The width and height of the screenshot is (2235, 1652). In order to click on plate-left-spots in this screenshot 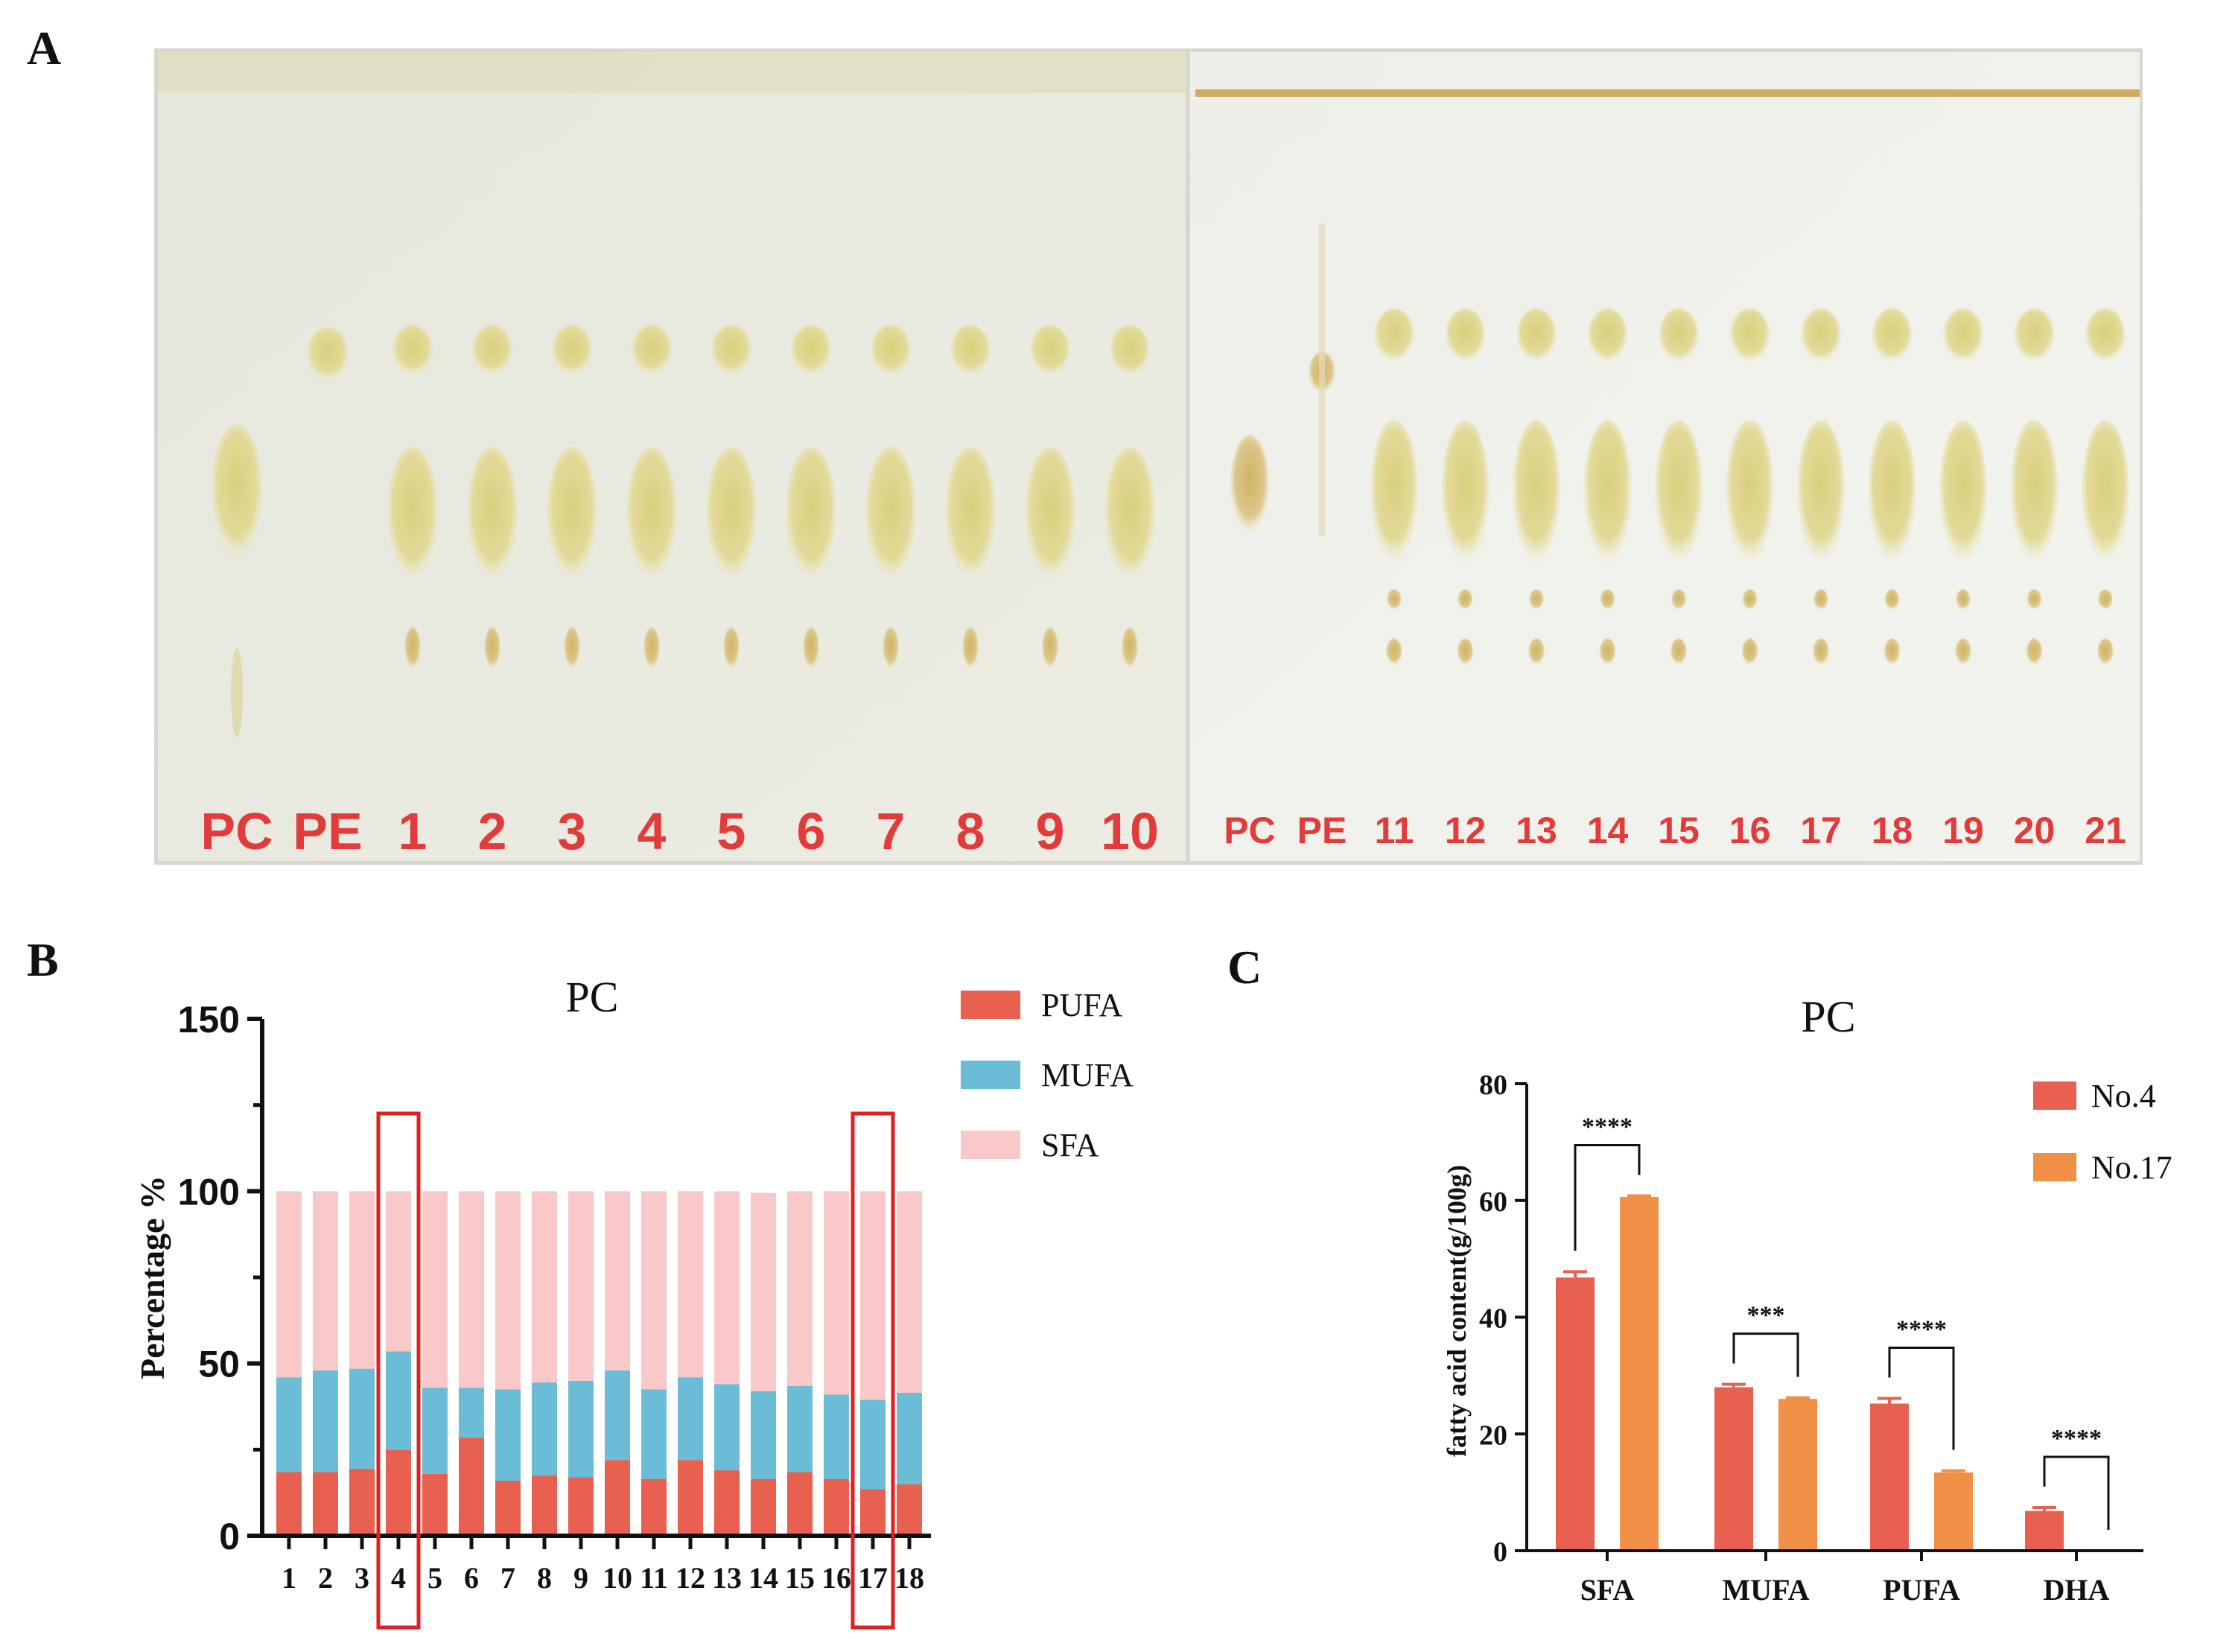, I will do `click(683, 531)`.